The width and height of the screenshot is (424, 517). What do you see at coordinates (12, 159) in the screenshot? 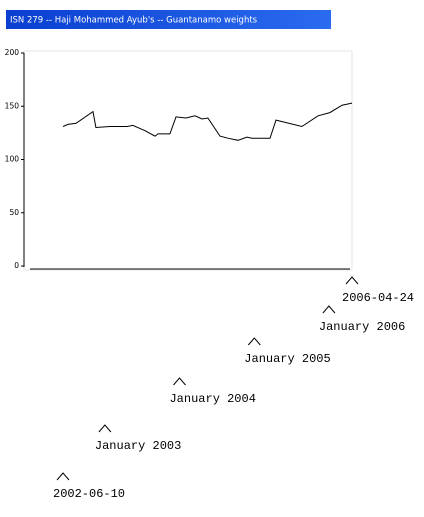
I see `y-tick-label: 100` at bounding box center [12, 159].